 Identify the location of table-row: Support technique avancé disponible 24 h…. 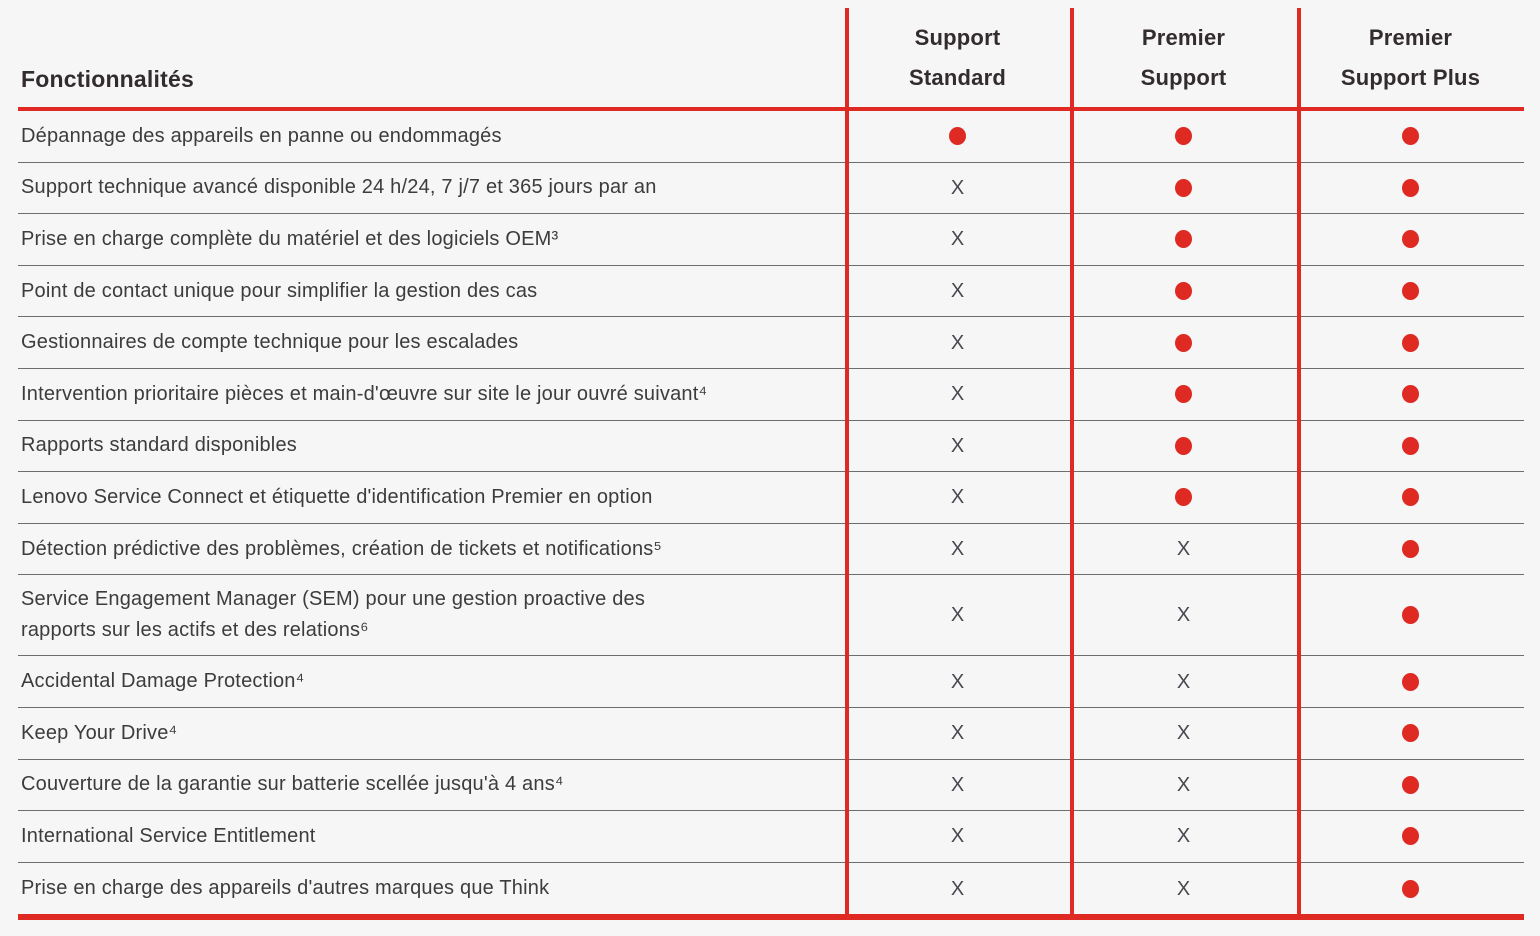
(771, 189).